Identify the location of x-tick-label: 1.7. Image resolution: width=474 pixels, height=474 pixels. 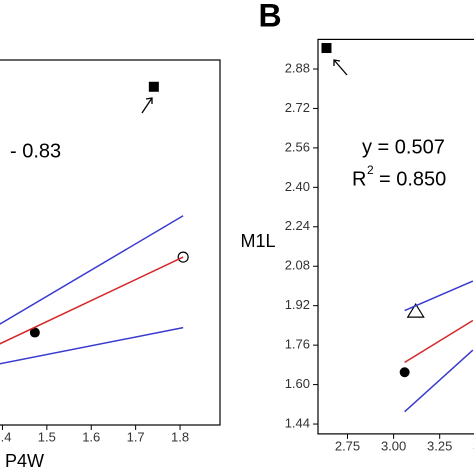
(136, 436).